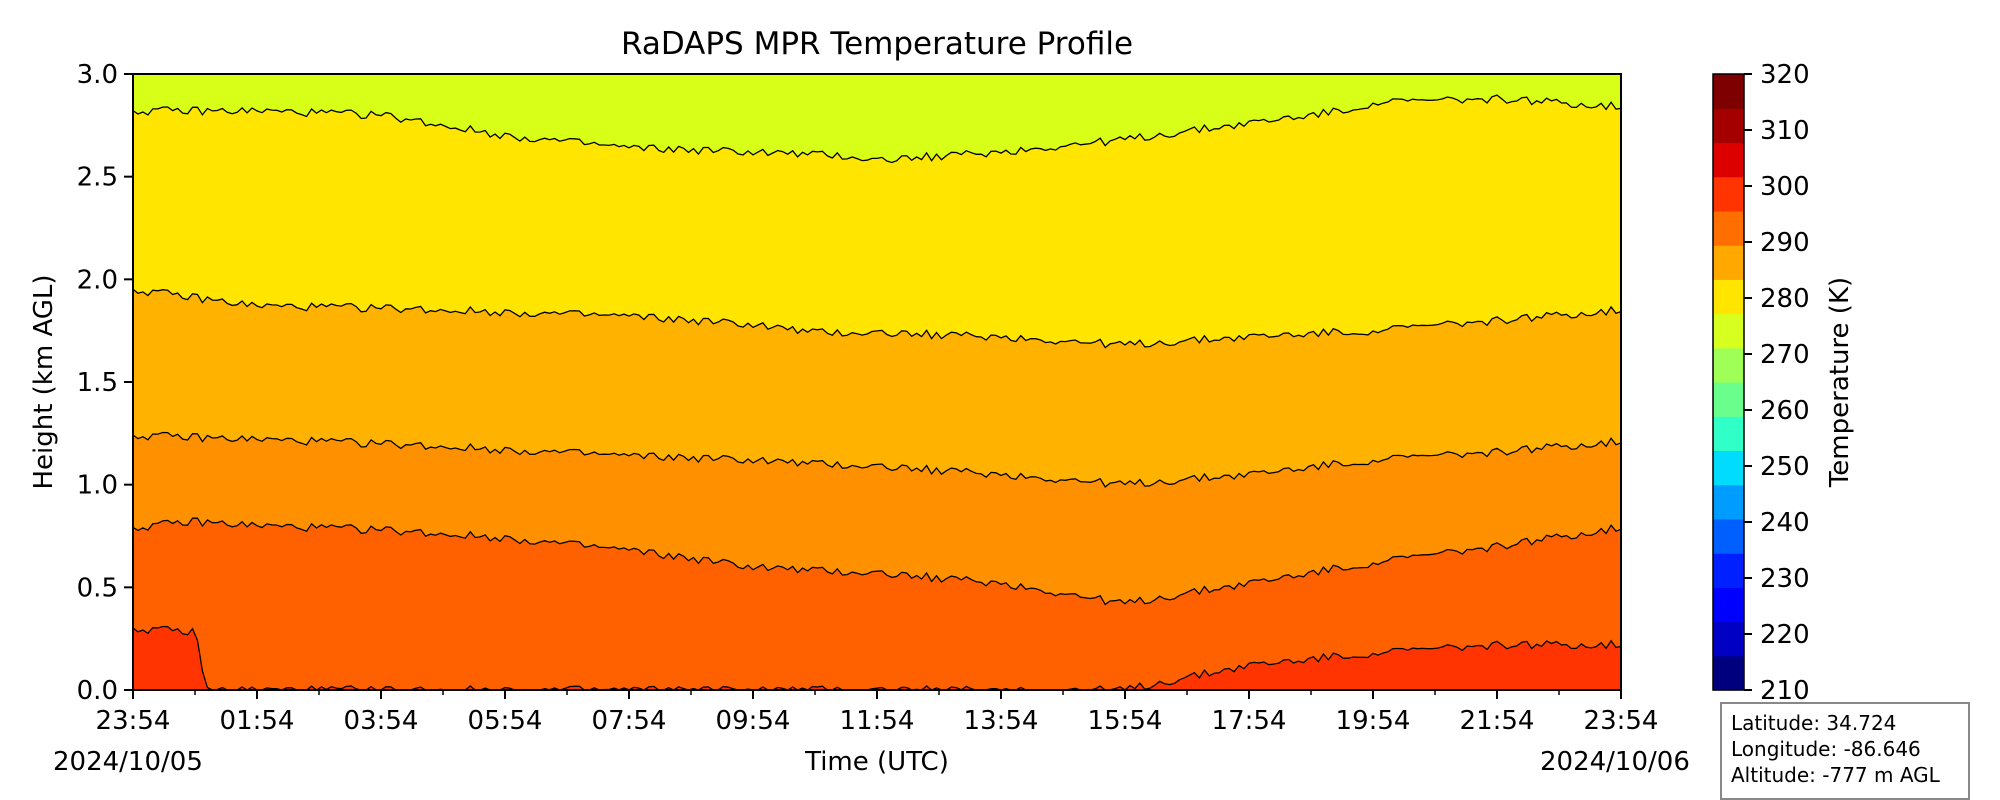  Describe the element at coordinates (1001, 721) in the screenshot. I see `x-tick-label: 13:54` at that location.